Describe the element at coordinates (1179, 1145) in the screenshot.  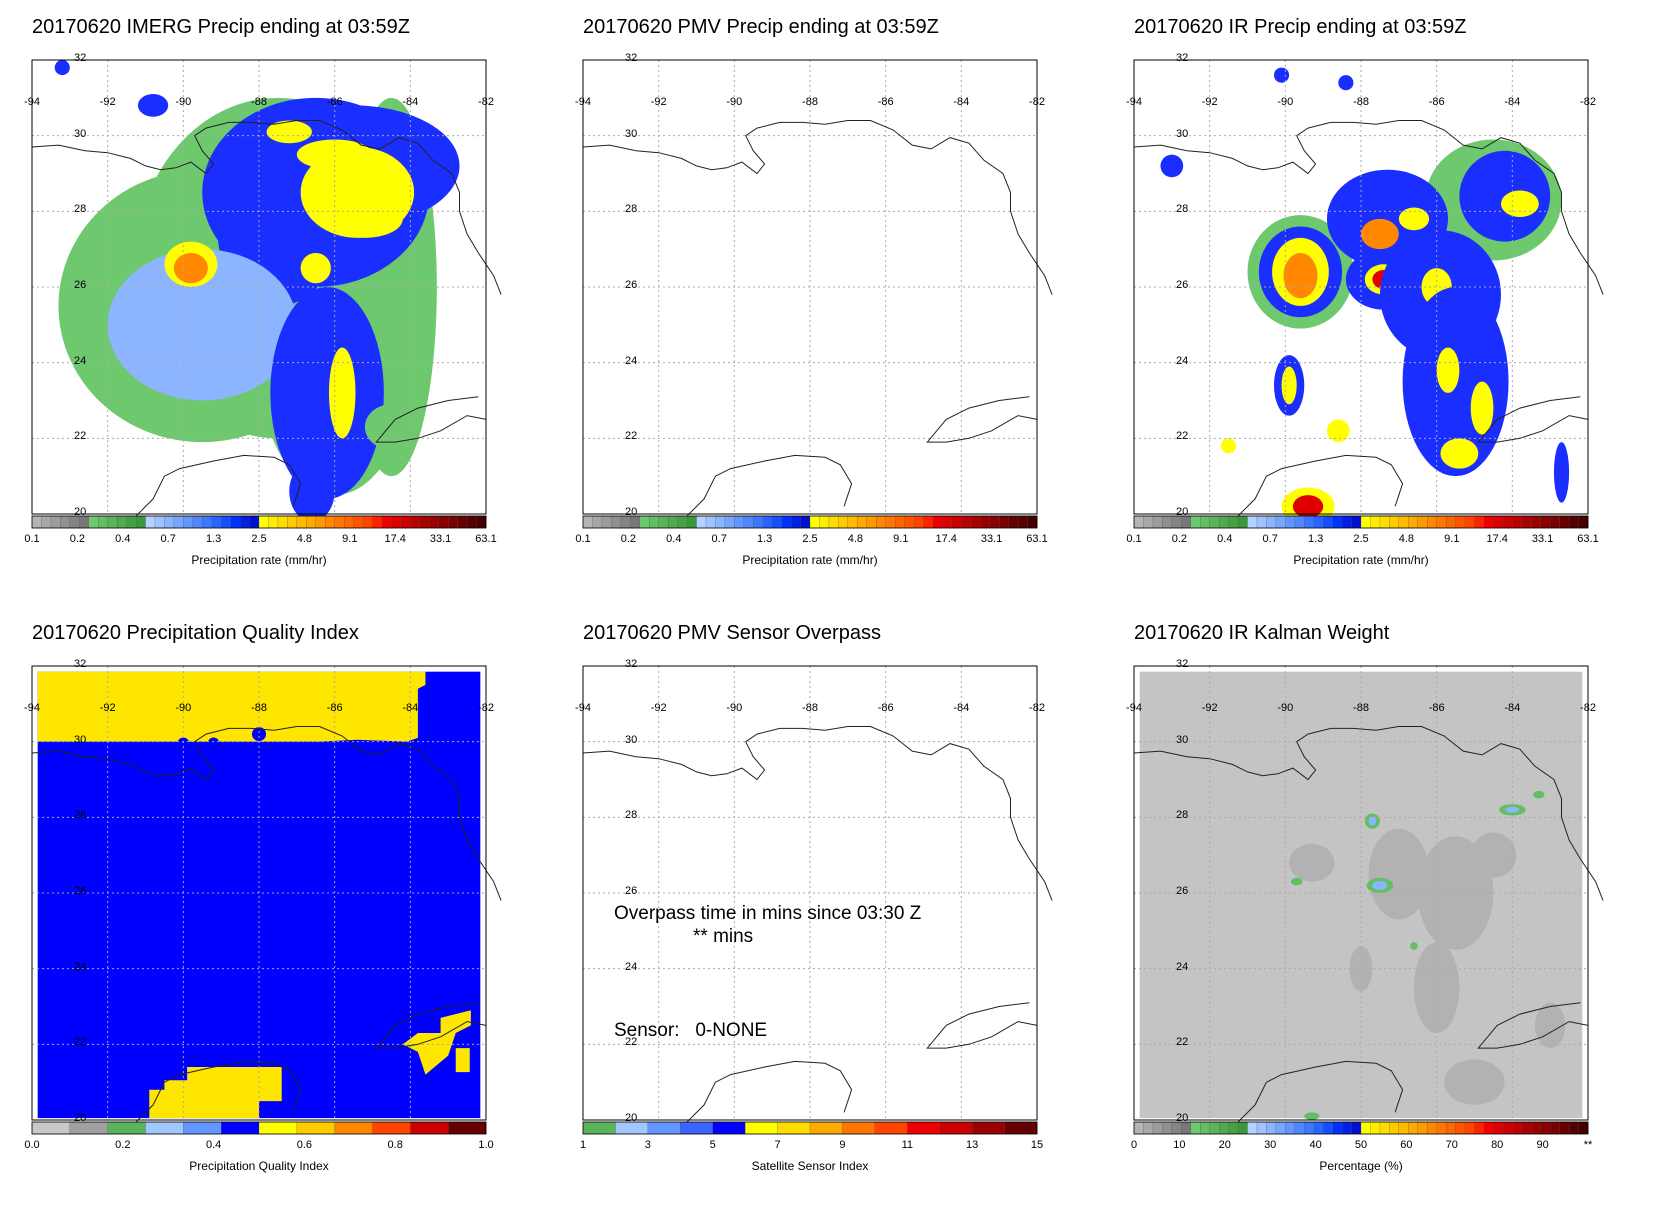
I see `colorbar-tick-label: 10` at that location.